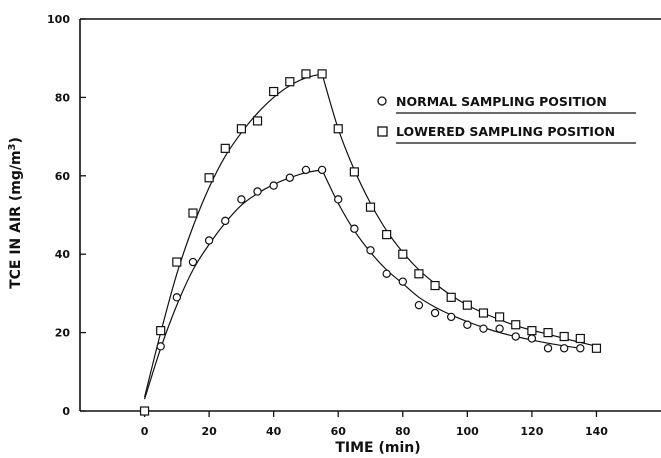  I want to click on legend-label-normal: NORMAL SAMPLING POSITION, so click(501, 101).